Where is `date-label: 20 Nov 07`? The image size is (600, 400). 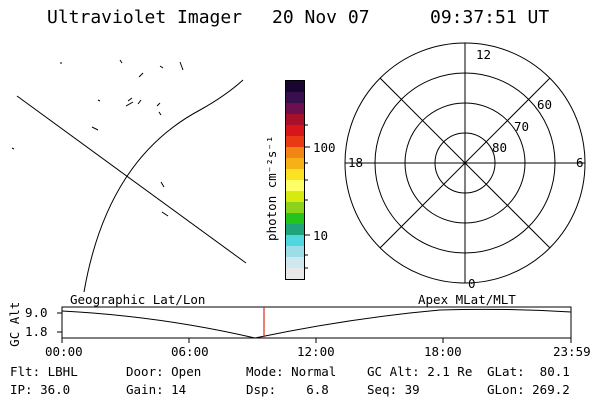
date-label: 20 Nov 07 is located at coordinates (321, 17).